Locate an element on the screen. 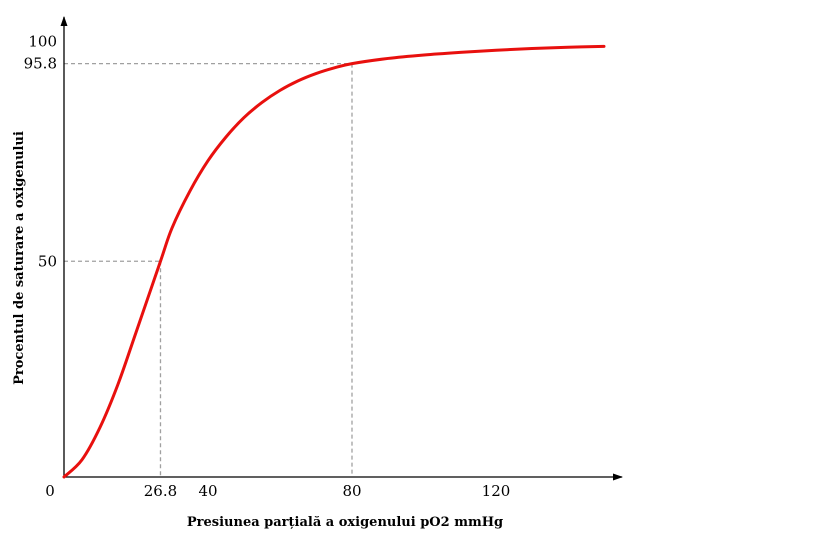  y-tick-label-2: 100 is located at coordinates (42, 42).